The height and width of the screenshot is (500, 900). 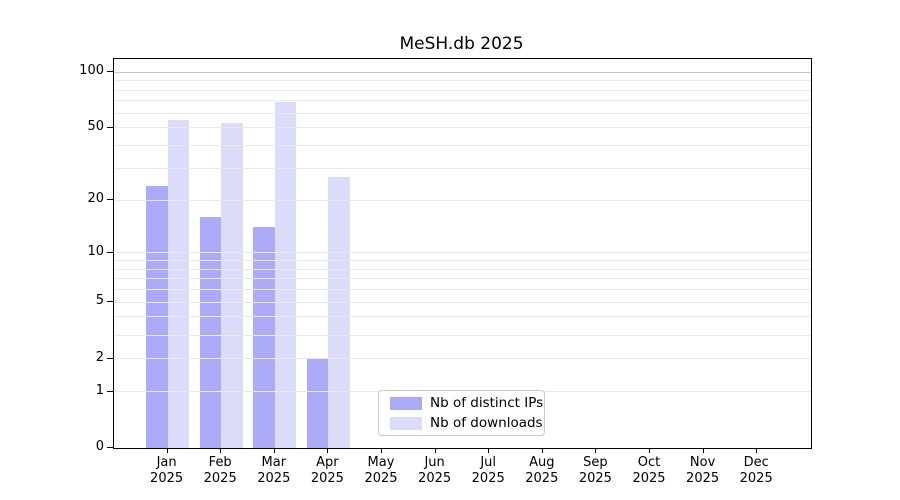 What do you see at coordinates (95, 251) in the screenshot?
I see `y-tick-label: 10` at bounding box center [95, 251].